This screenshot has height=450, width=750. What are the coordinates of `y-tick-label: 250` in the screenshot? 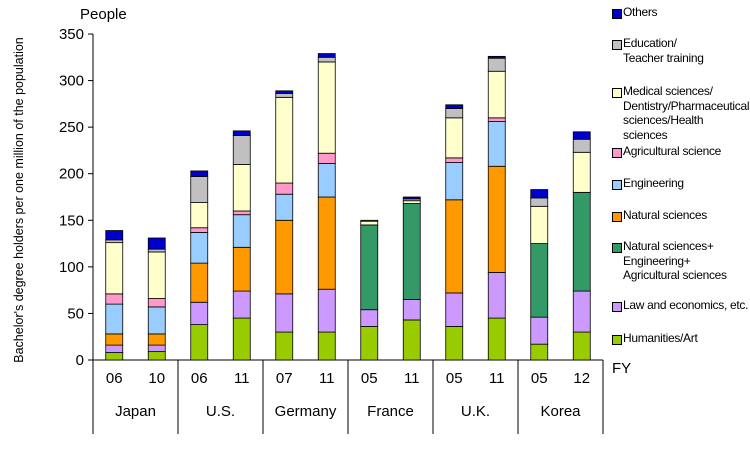 It's located at (71, 127).